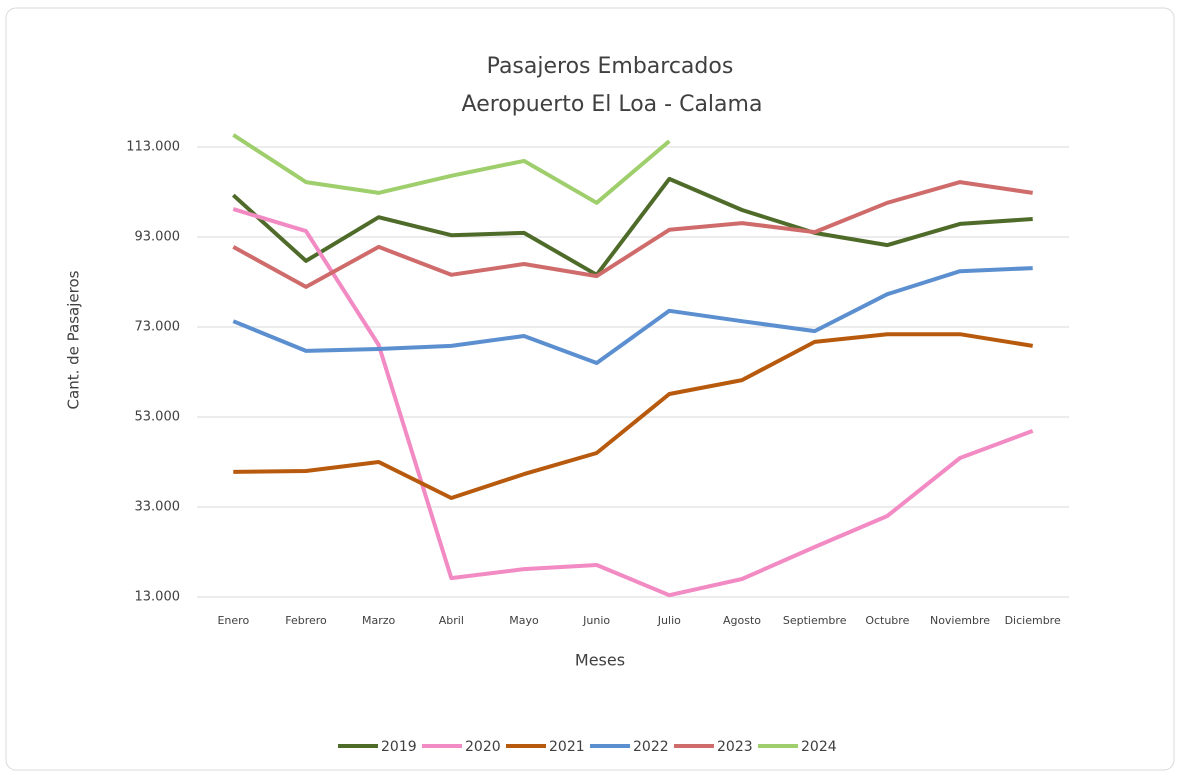  What do you see at coordinates (596, 620) in the screenshot?
I see `x-tick-label: Junio` at bounding box center [596, 620].